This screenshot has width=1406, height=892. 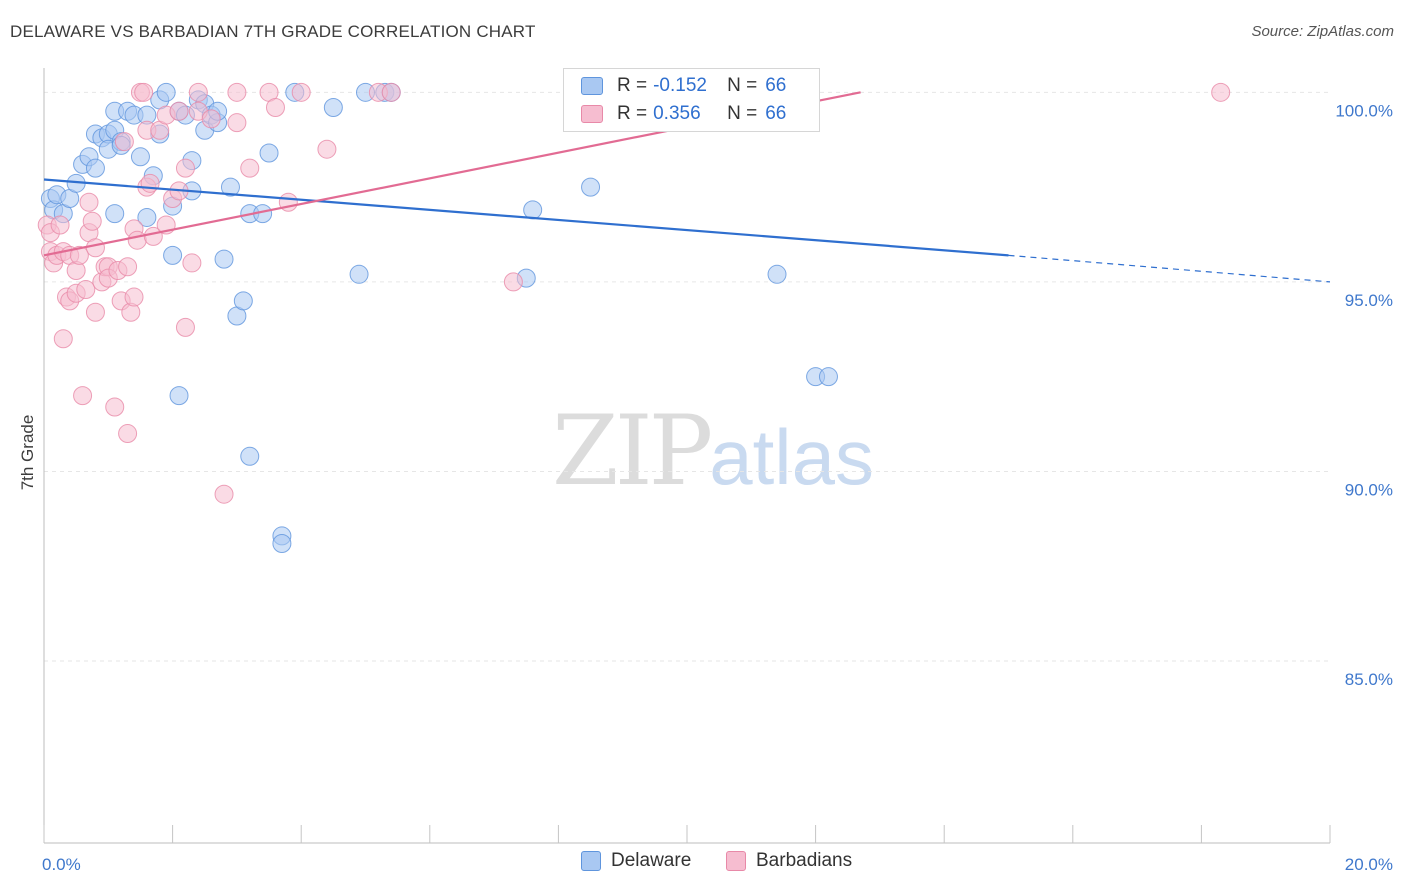 What do you see at coordinates (1369, 300) in the screenshot?
I see `y-tick-label: 95.0%` at bounding box center [1369, 300].